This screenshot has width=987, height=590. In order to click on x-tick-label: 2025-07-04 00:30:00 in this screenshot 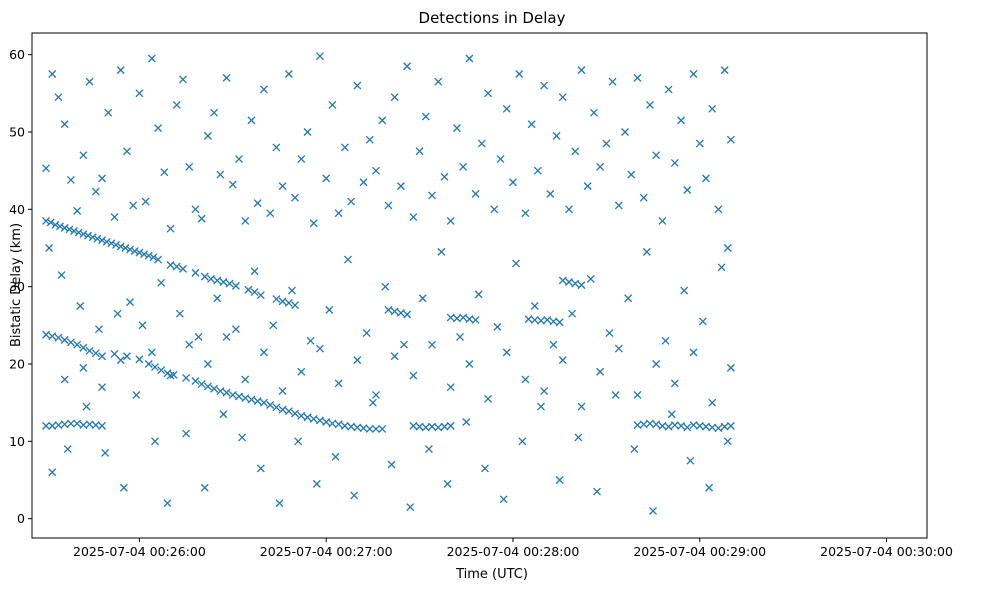, I will do `click(886, 551)`.